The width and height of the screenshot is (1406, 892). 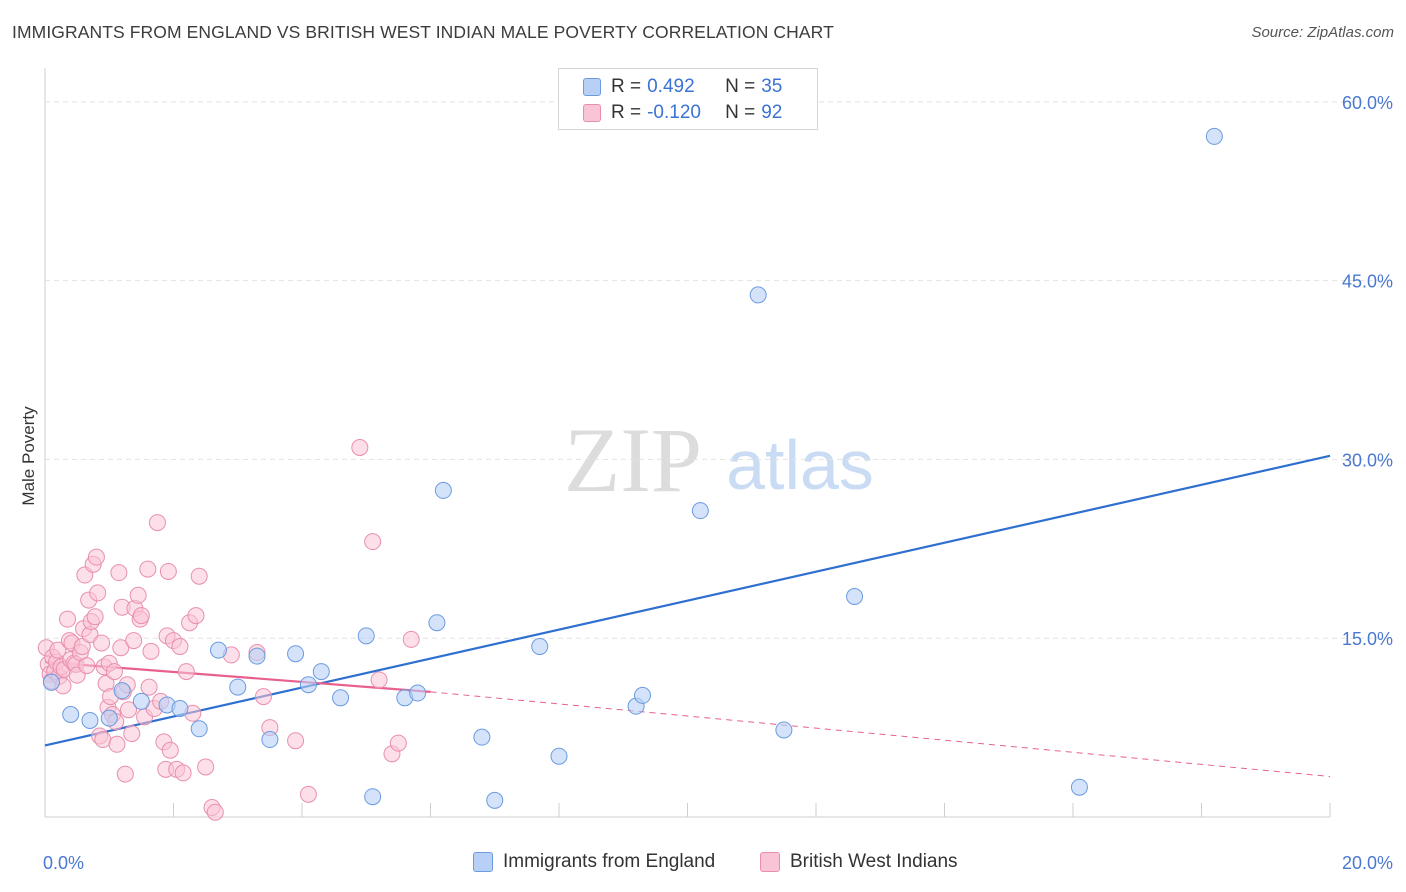 What do you see at coordinates (880, 734) in the screenshot?
I see `bwi-trend-line` at bounding box center [880, 734].